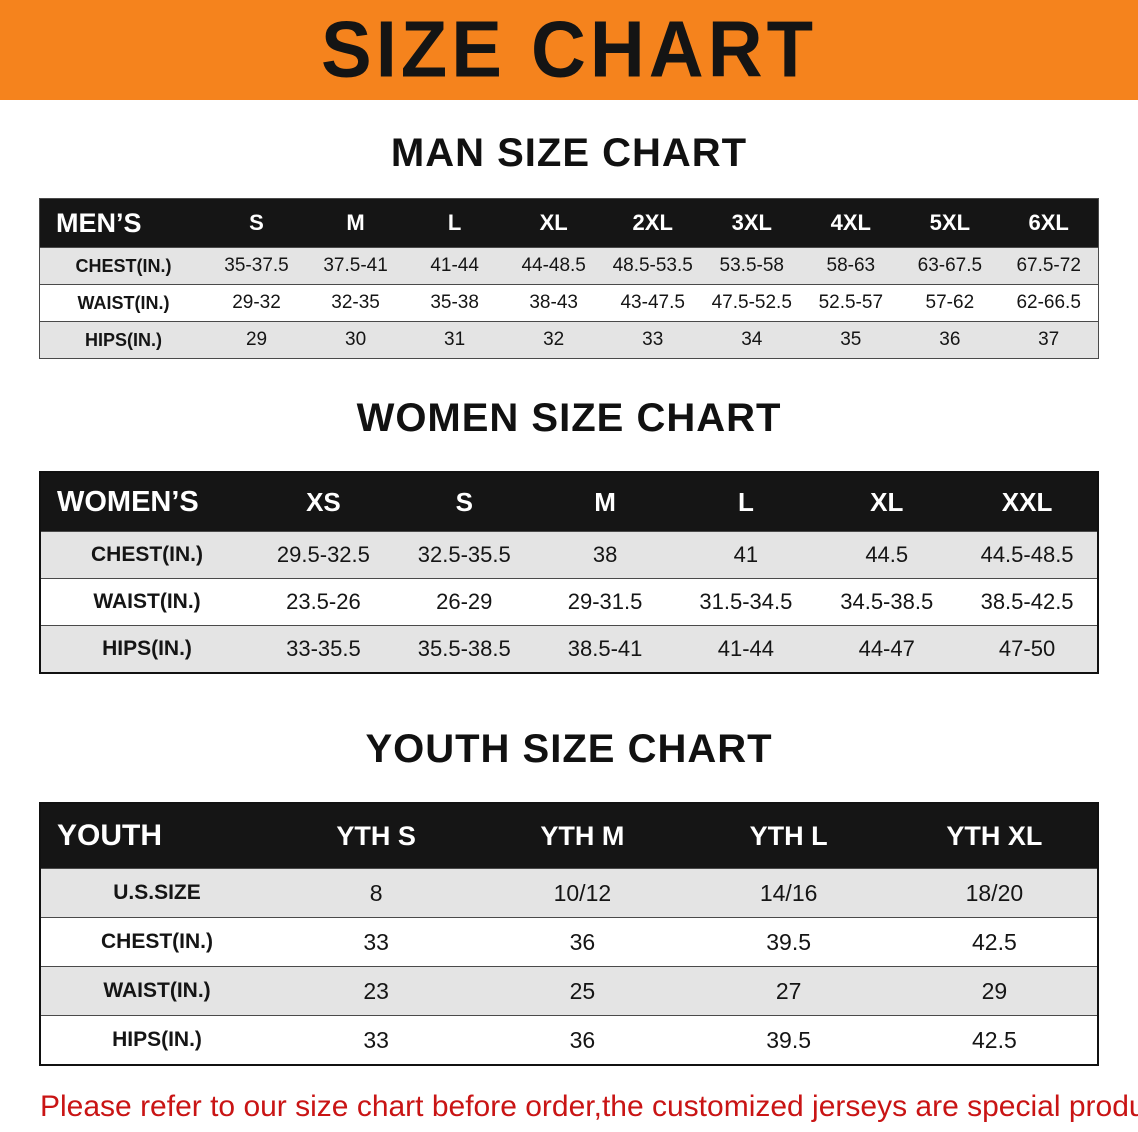  I want to click on size-value: 35, so click(851, 339).